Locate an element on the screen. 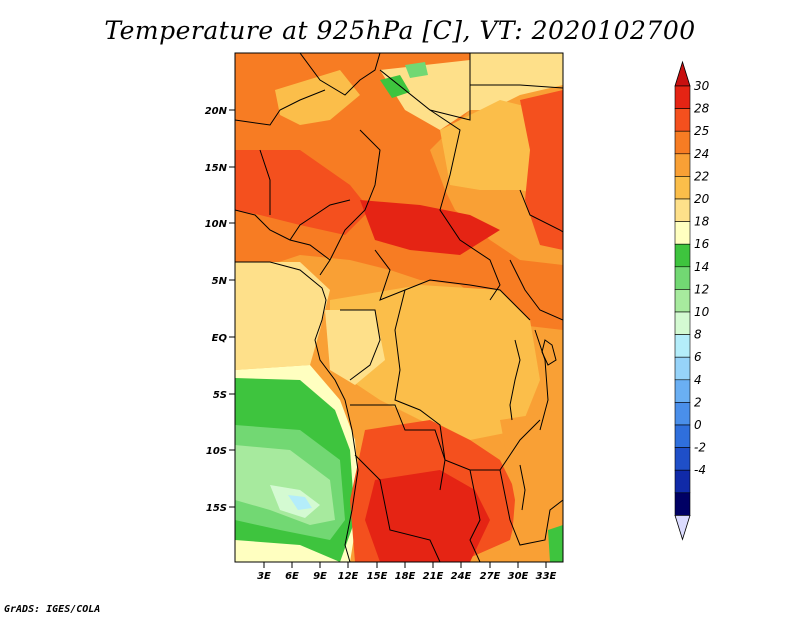 Image resolution: width=800 pixels, height=618 pixels. colorbar-label: 28 is located at coordinates (702, 109).